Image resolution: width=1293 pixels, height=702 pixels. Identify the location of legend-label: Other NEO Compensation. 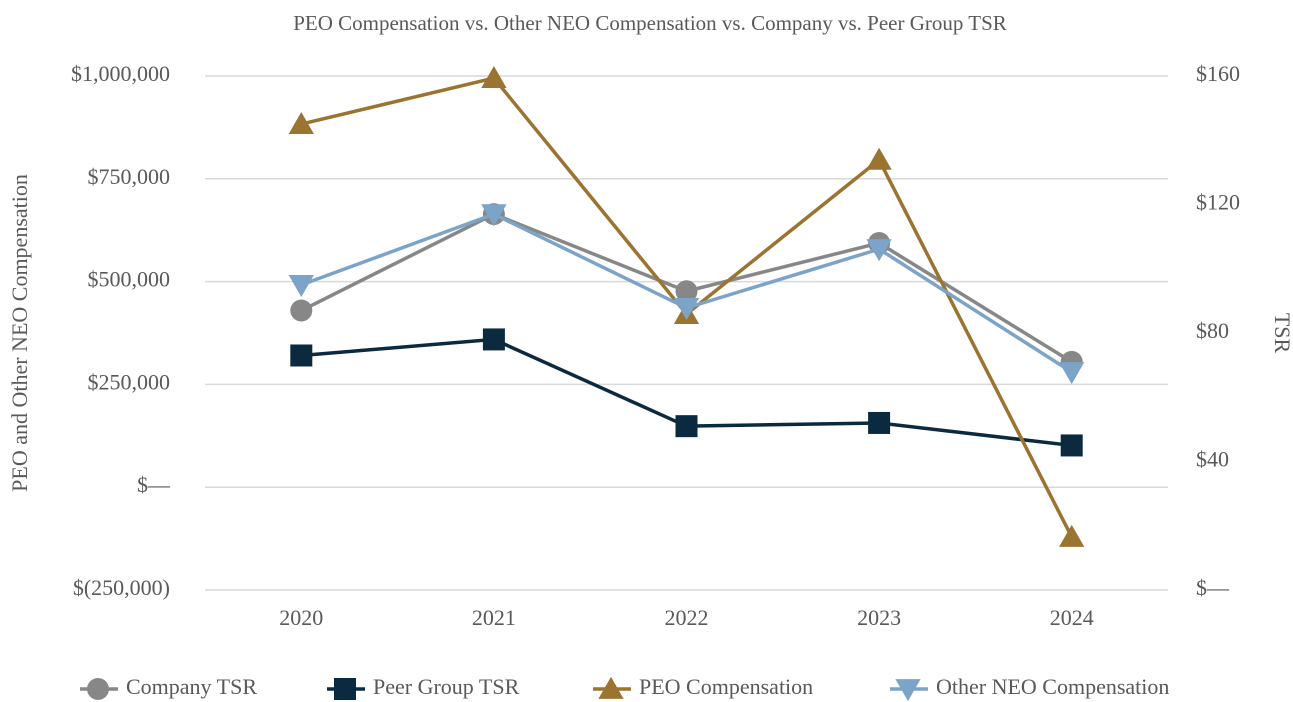
(1052, 686).